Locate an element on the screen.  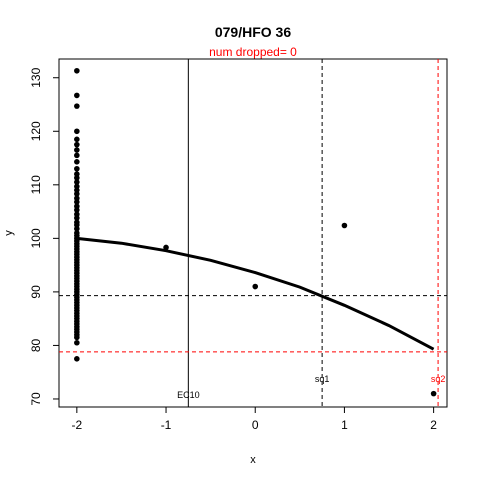
x-tick-label: 2 is located at coordinates (433, 425).